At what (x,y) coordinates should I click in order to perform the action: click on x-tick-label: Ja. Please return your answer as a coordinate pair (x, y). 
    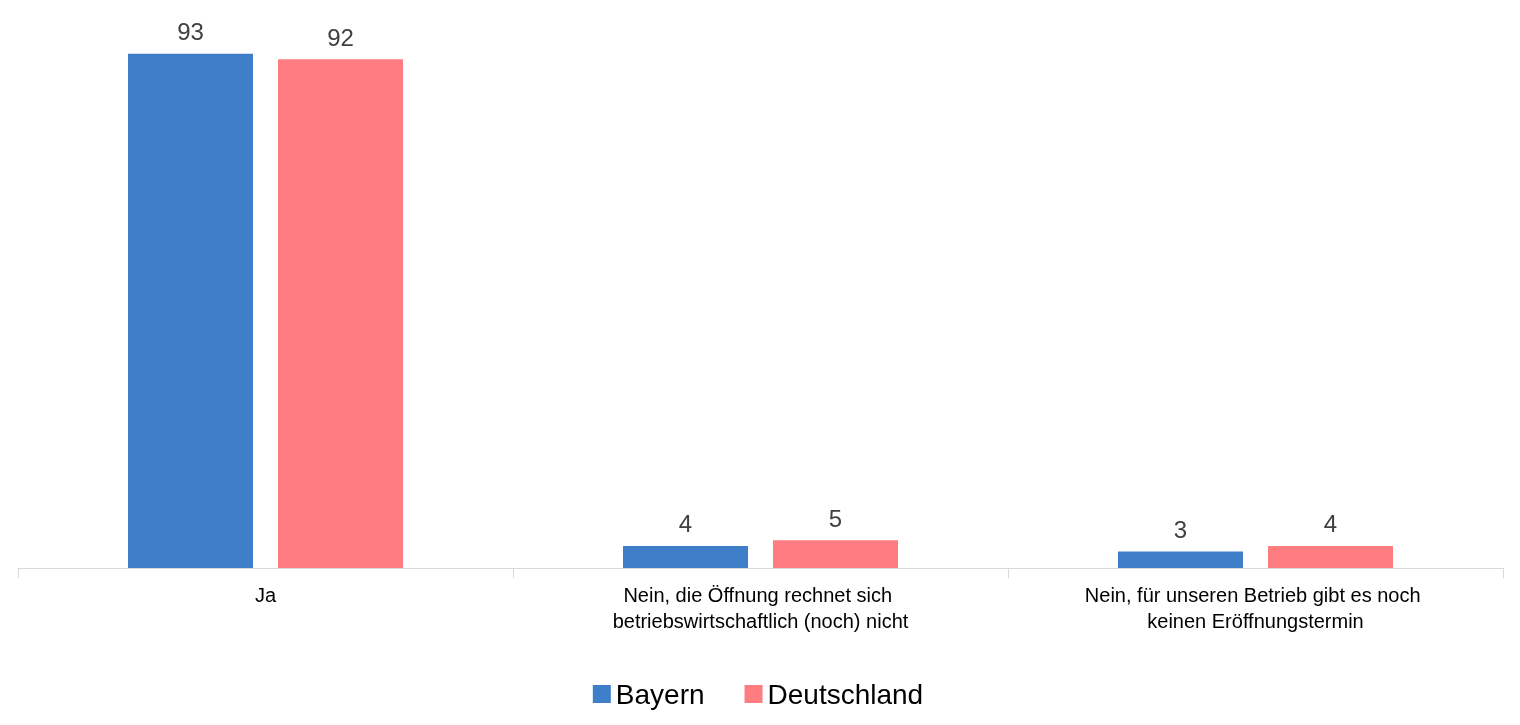
    Looking at the image, I should click on (265, 595).